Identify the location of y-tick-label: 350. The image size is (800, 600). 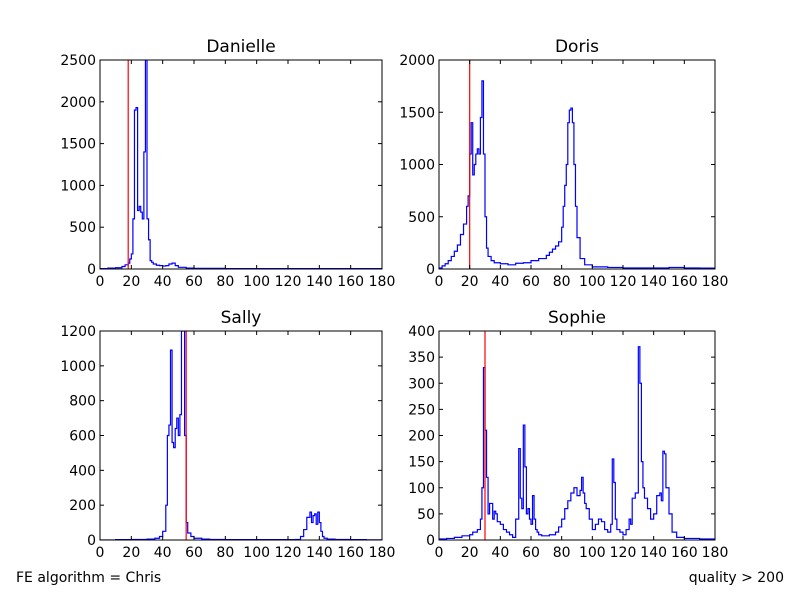
(421, 358).